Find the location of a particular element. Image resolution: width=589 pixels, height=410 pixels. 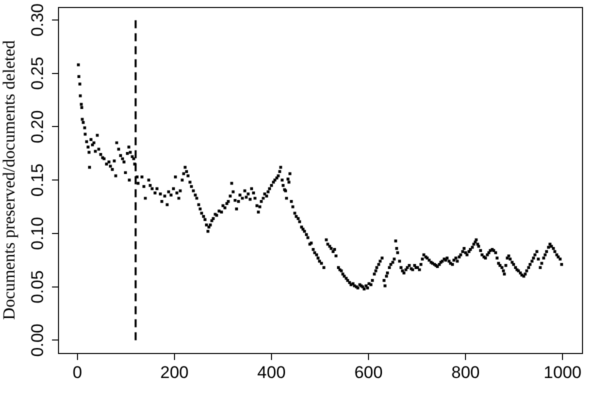

x-tick-label: 400 is located at coordinates (271, 372).